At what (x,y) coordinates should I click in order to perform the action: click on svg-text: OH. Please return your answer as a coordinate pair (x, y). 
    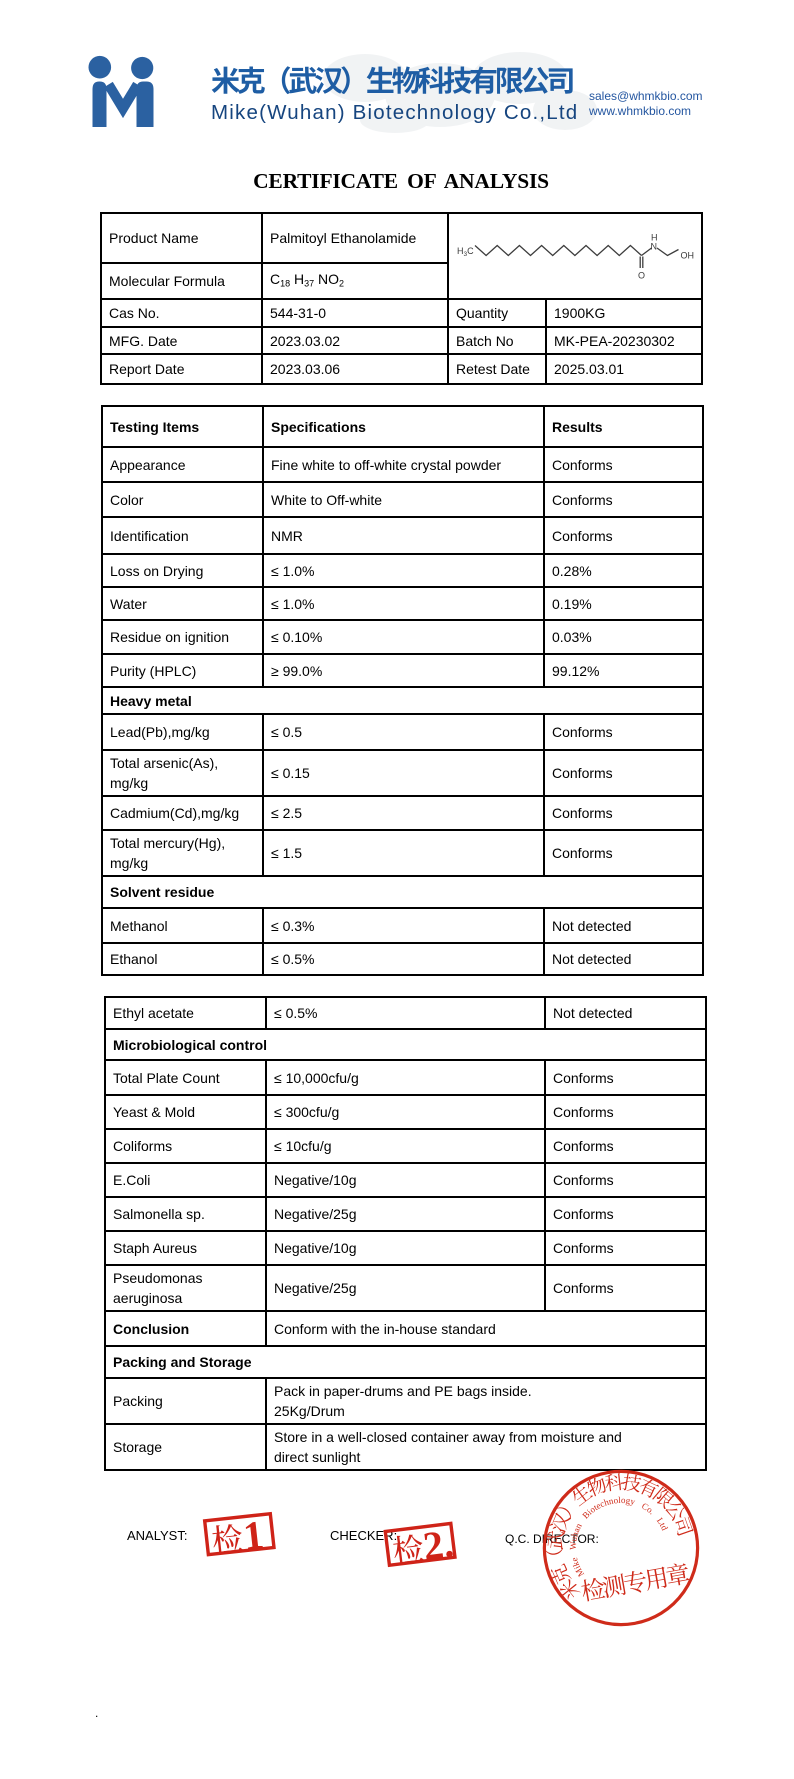
    Looking at the image, I should click on (688, 256).